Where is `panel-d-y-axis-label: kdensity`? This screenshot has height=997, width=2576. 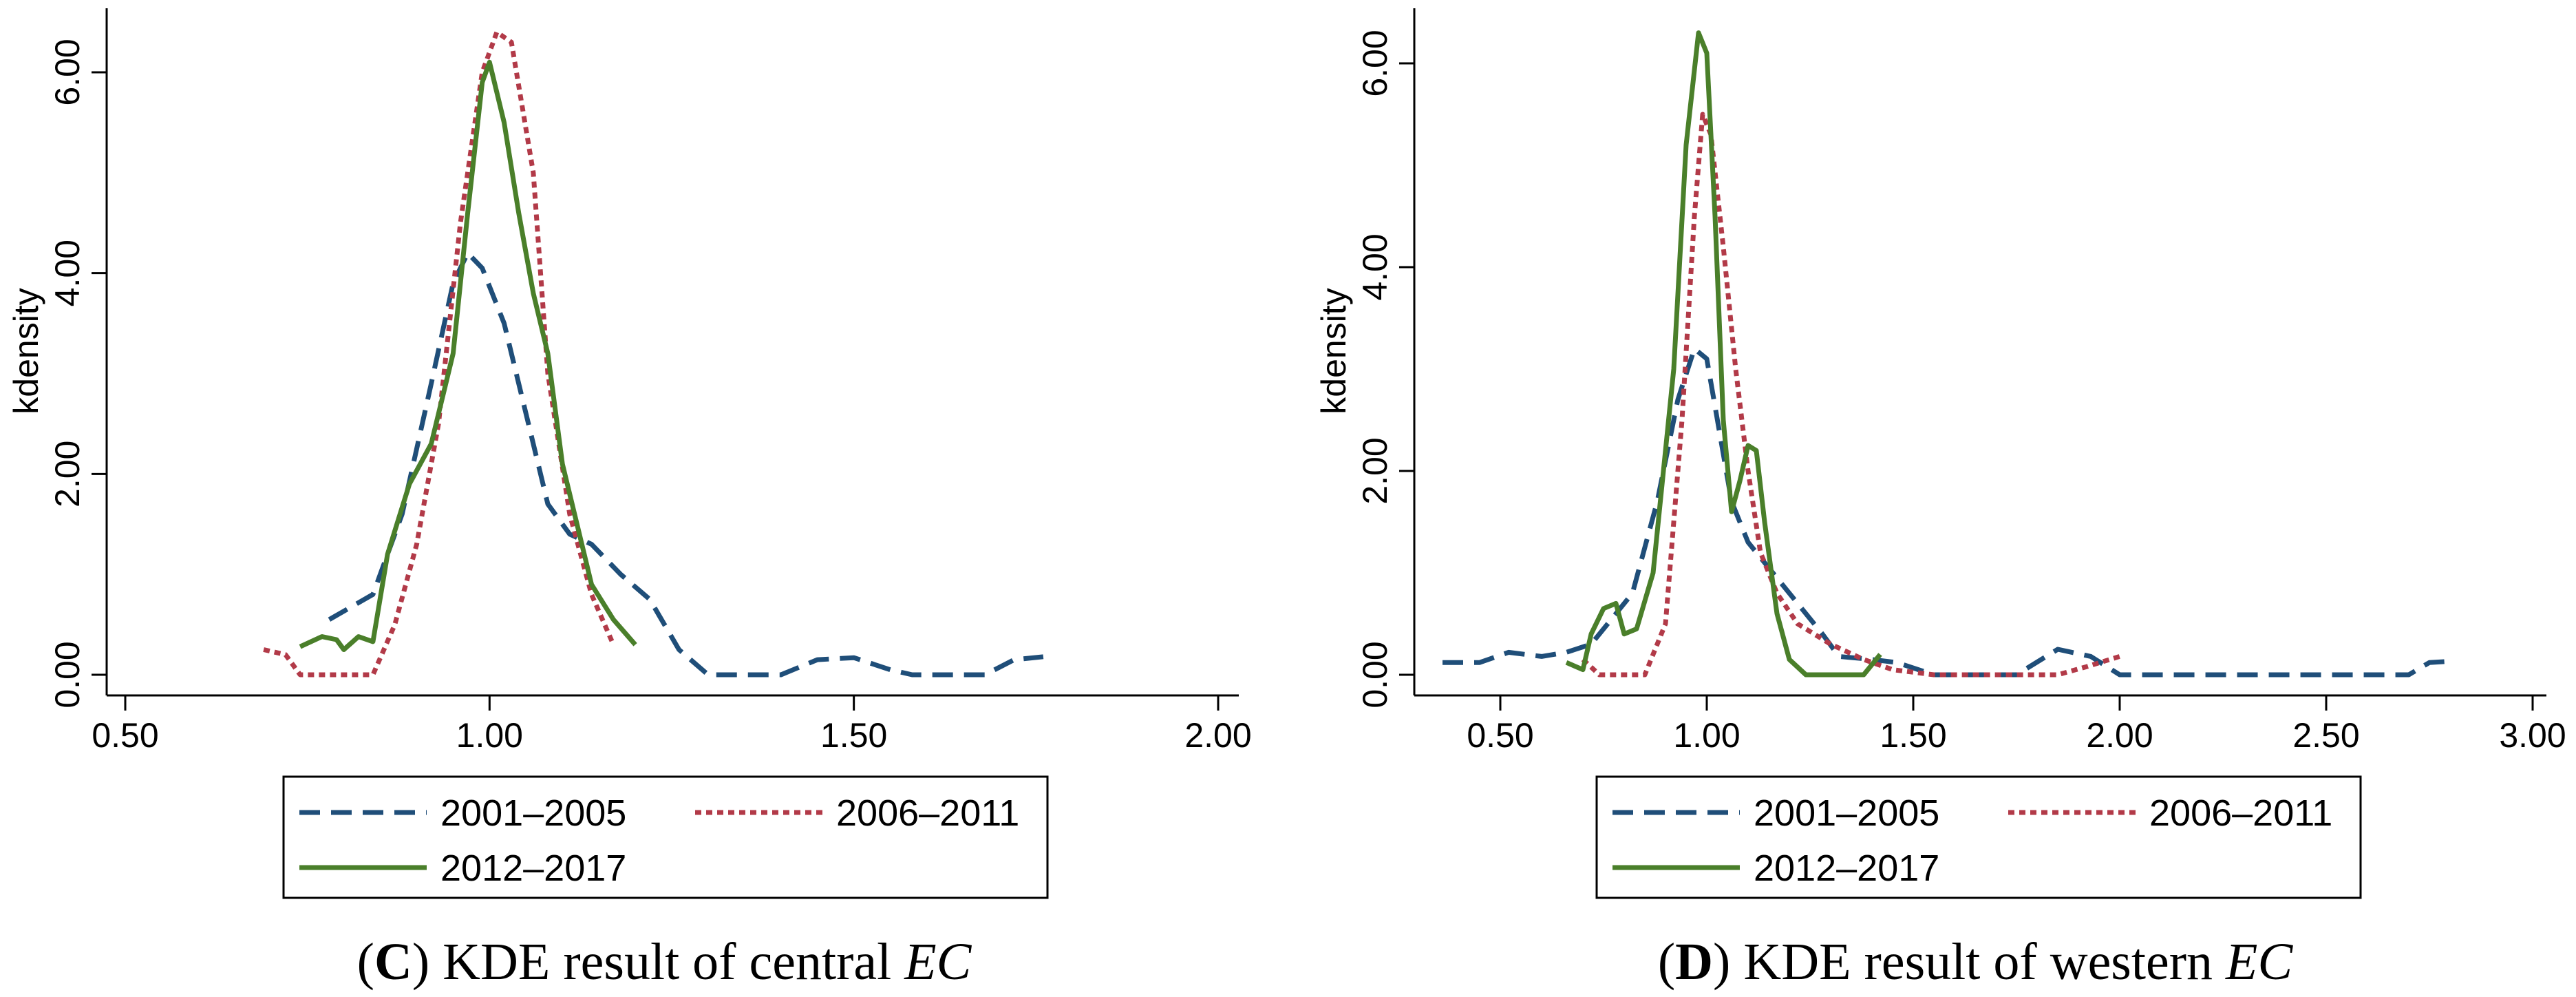
panel-d-y-axis-label: kdensity is located at coordinates (1333, 351).